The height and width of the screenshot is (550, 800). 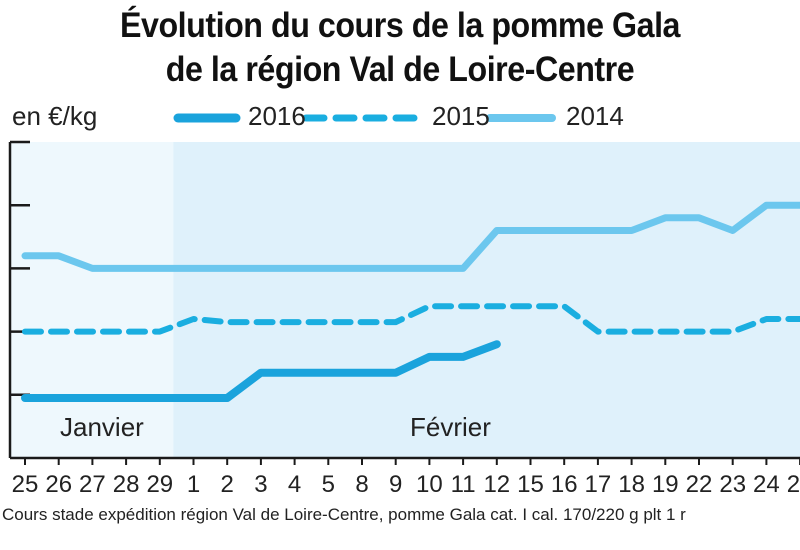 I want to click on y-axis-unit: en €/kg, so click(x=55, y=116).